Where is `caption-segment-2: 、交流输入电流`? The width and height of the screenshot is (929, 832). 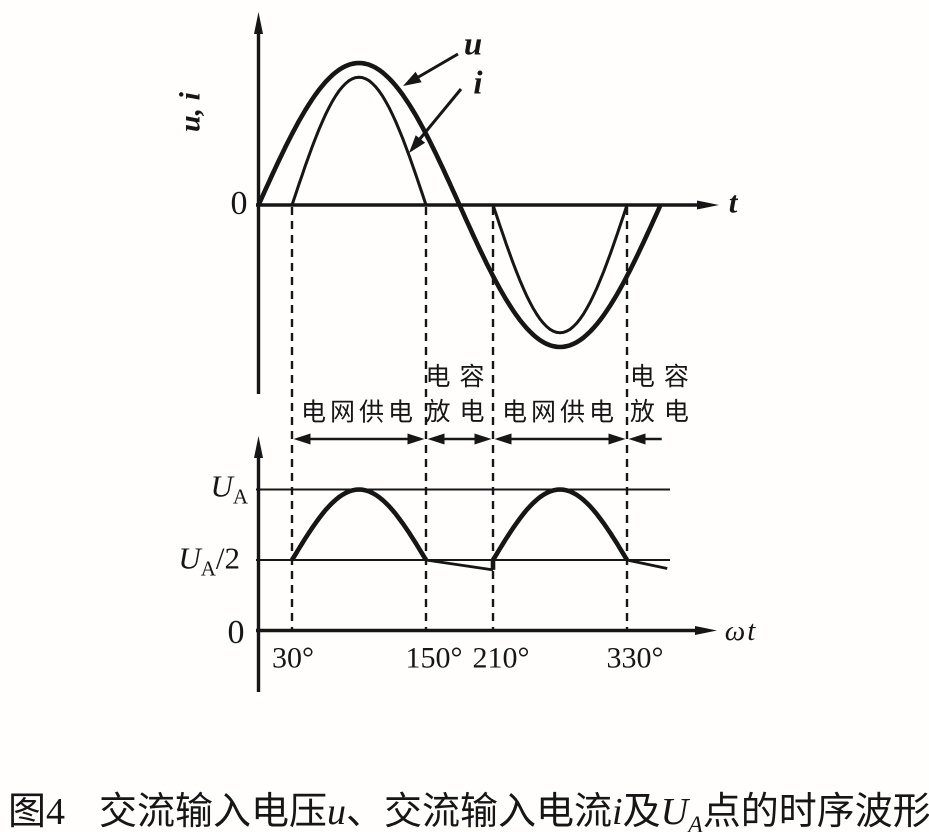 caption-segment-2: 、交流输入电流 is located at coordinates (479, 811).